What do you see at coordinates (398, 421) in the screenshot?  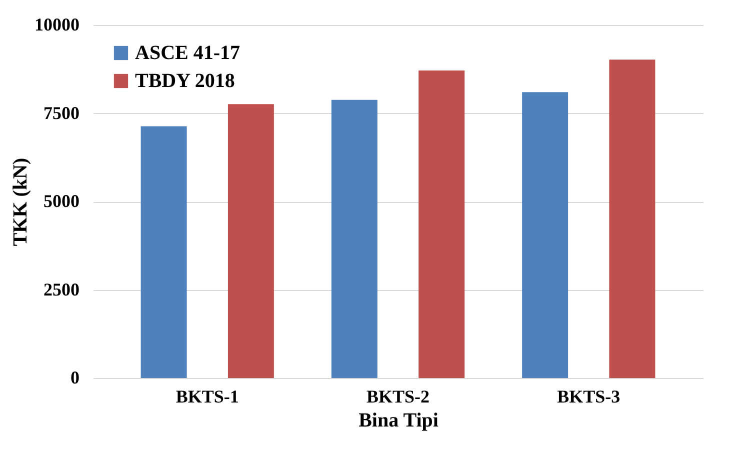 I see `x-axis-title: Bina Tipi` at bounding box center [398, 421].